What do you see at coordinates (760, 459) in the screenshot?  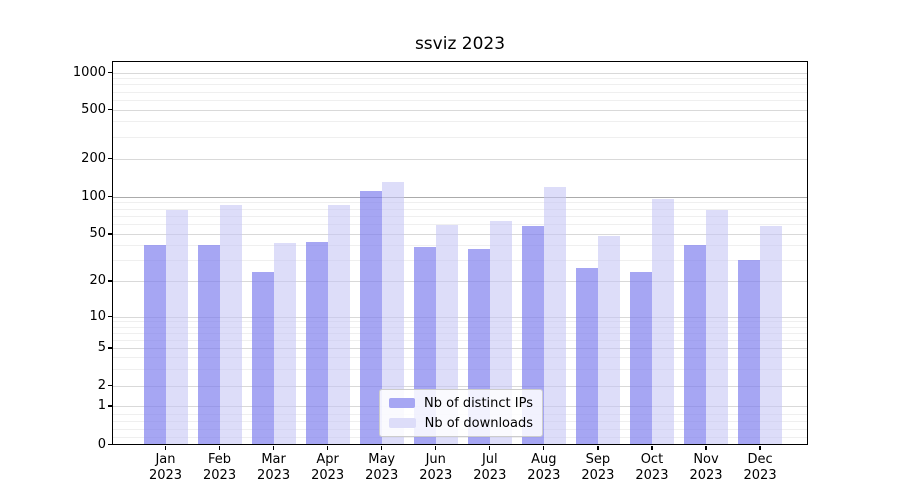 I see `x-label-month: Dec` at bounding box center [760, 459].